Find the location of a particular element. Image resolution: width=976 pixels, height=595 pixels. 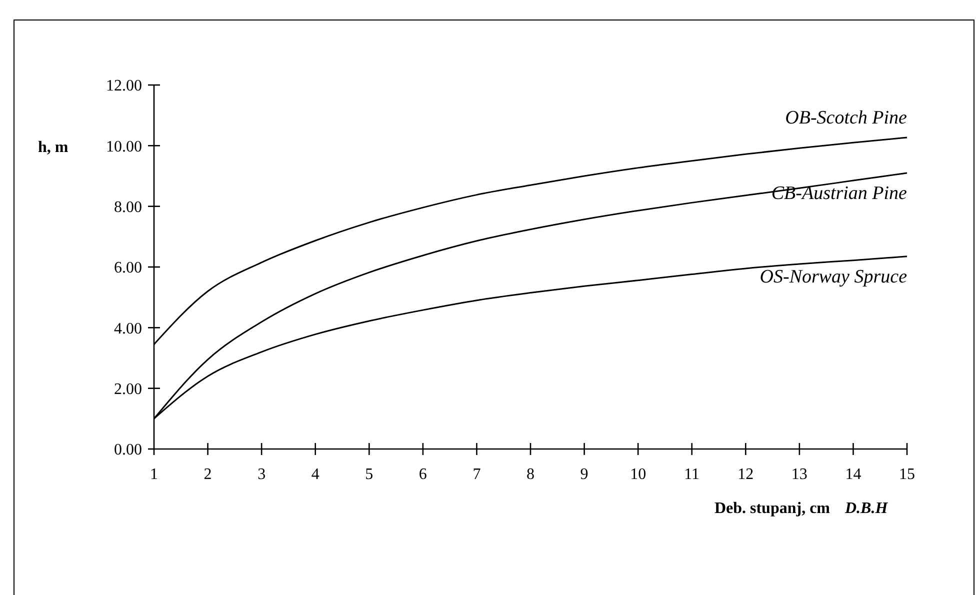

y-axis-title: h, m is located at coordinates (53, 147).